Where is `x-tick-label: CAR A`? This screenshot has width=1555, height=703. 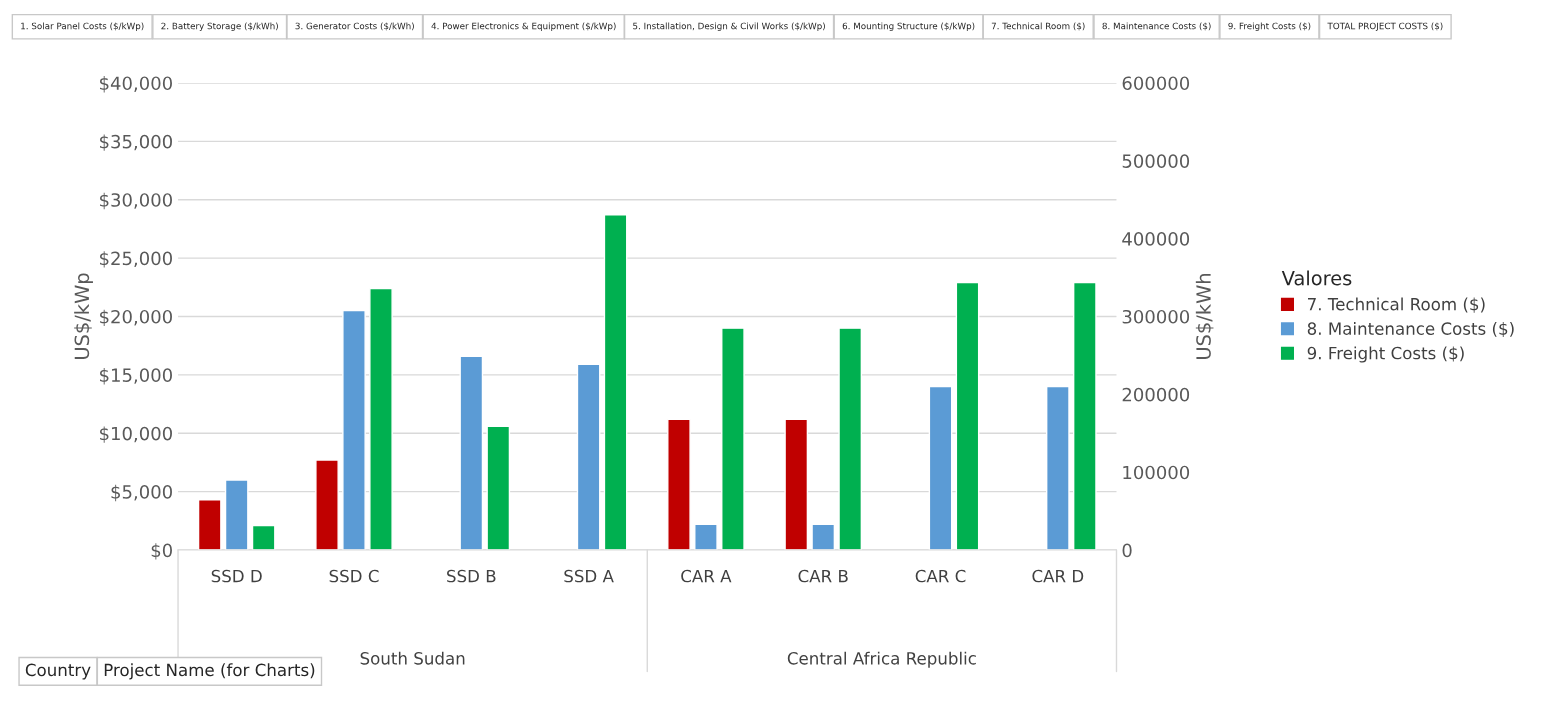
x-tick-label: CAR A is located at coordinates (706, 576).